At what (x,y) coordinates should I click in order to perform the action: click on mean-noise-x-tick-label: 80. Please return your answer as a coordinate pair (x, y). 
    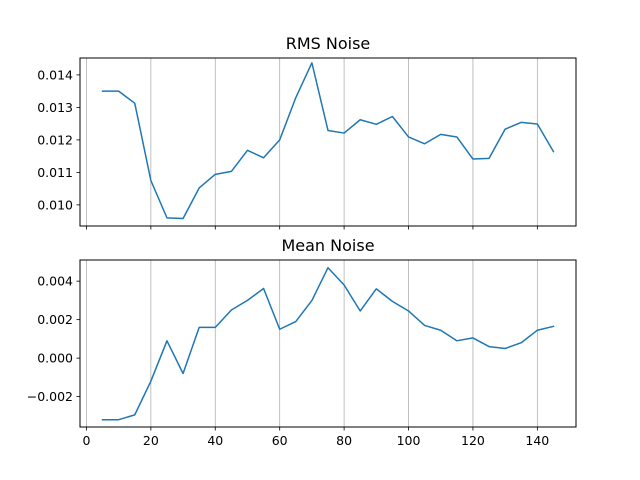
    Looking at the image, I should click on (344, 440).